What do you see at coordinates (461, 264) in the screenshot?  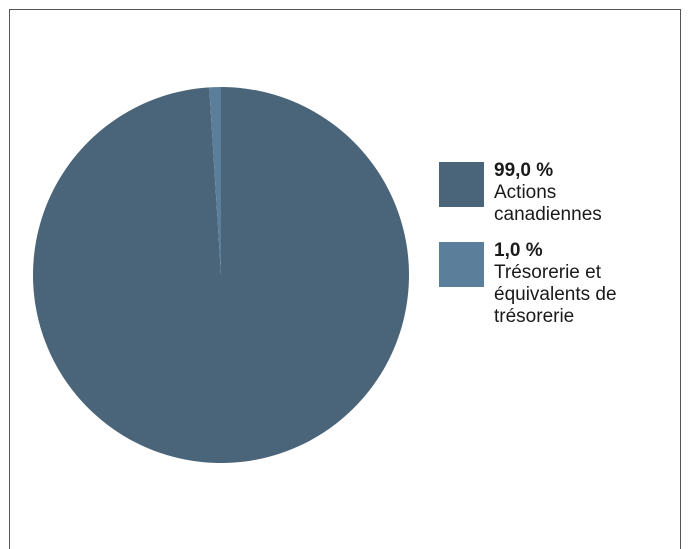 I see `legend-swatch-cash` at bounding box center [461, 264].